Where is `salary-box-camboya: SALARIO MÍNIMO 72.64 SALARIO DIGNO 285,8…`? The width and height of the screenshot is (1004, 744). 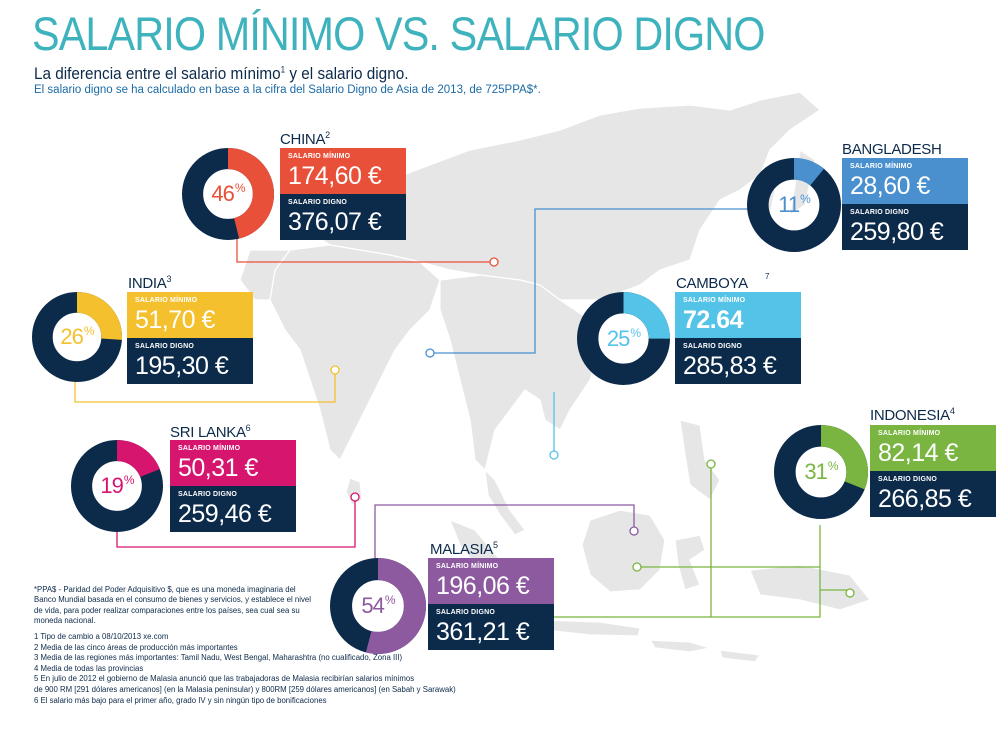 salary-box-camboya: SALARIO MÍNIMO 72.64 SALARIO DIGNO 285,8… is located at coordinates (738, 338).